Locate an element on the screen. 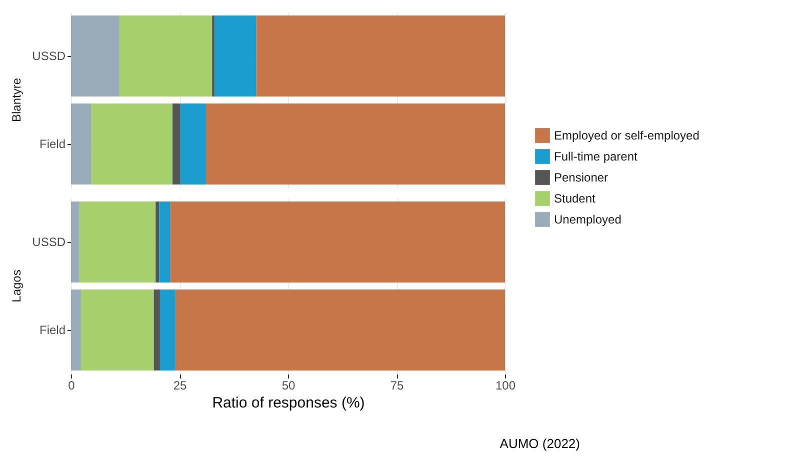 This screenshot has width=790, height=456. x-tick-label: 50 is located at coordinates (289, 385).